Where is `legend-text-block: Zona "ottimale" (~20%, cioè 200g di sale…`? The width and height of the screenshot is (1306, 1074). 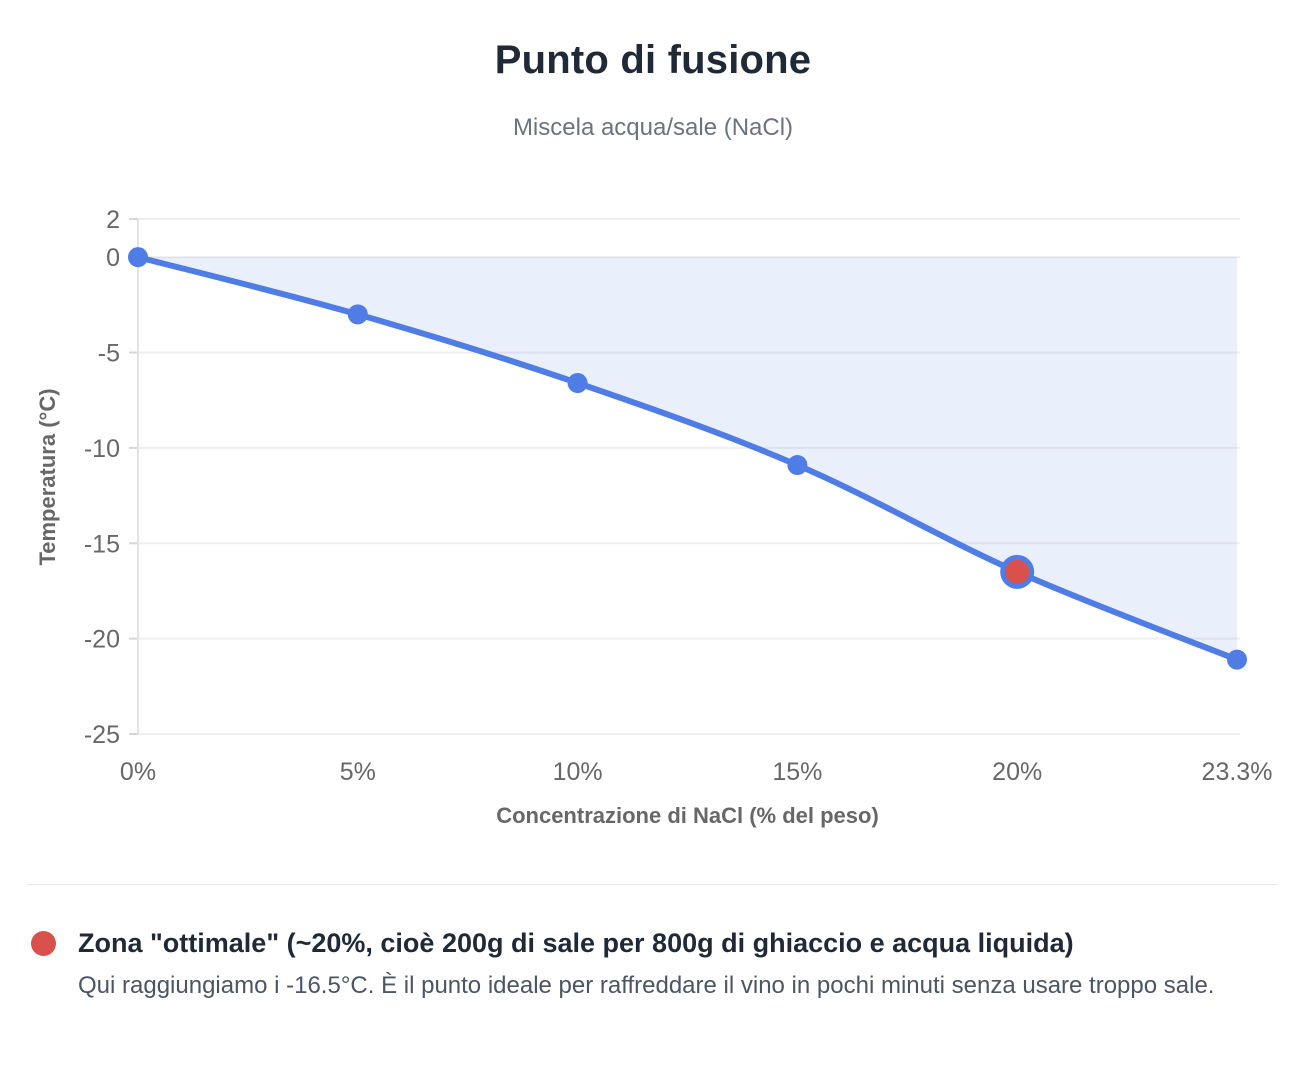 legend-text-block: Zona "ottimale" (~20%, cioè 200g di sale… is located at coordinates (670, 965).